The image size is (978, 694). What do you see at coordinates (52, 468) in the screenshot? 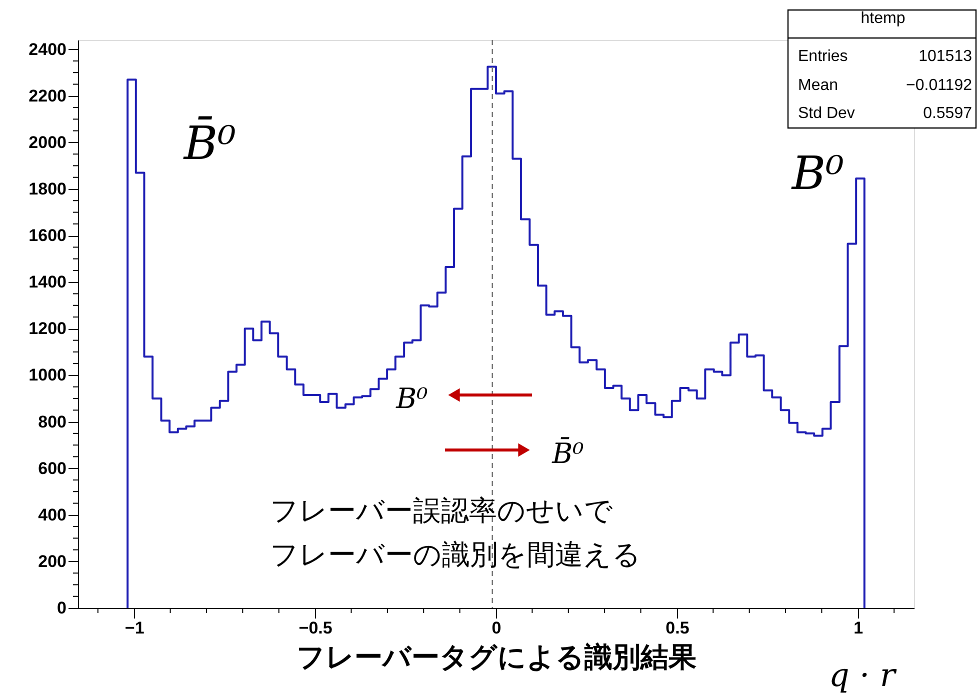
I see `y-tick-label: 600` at bounding box center [52, 468].